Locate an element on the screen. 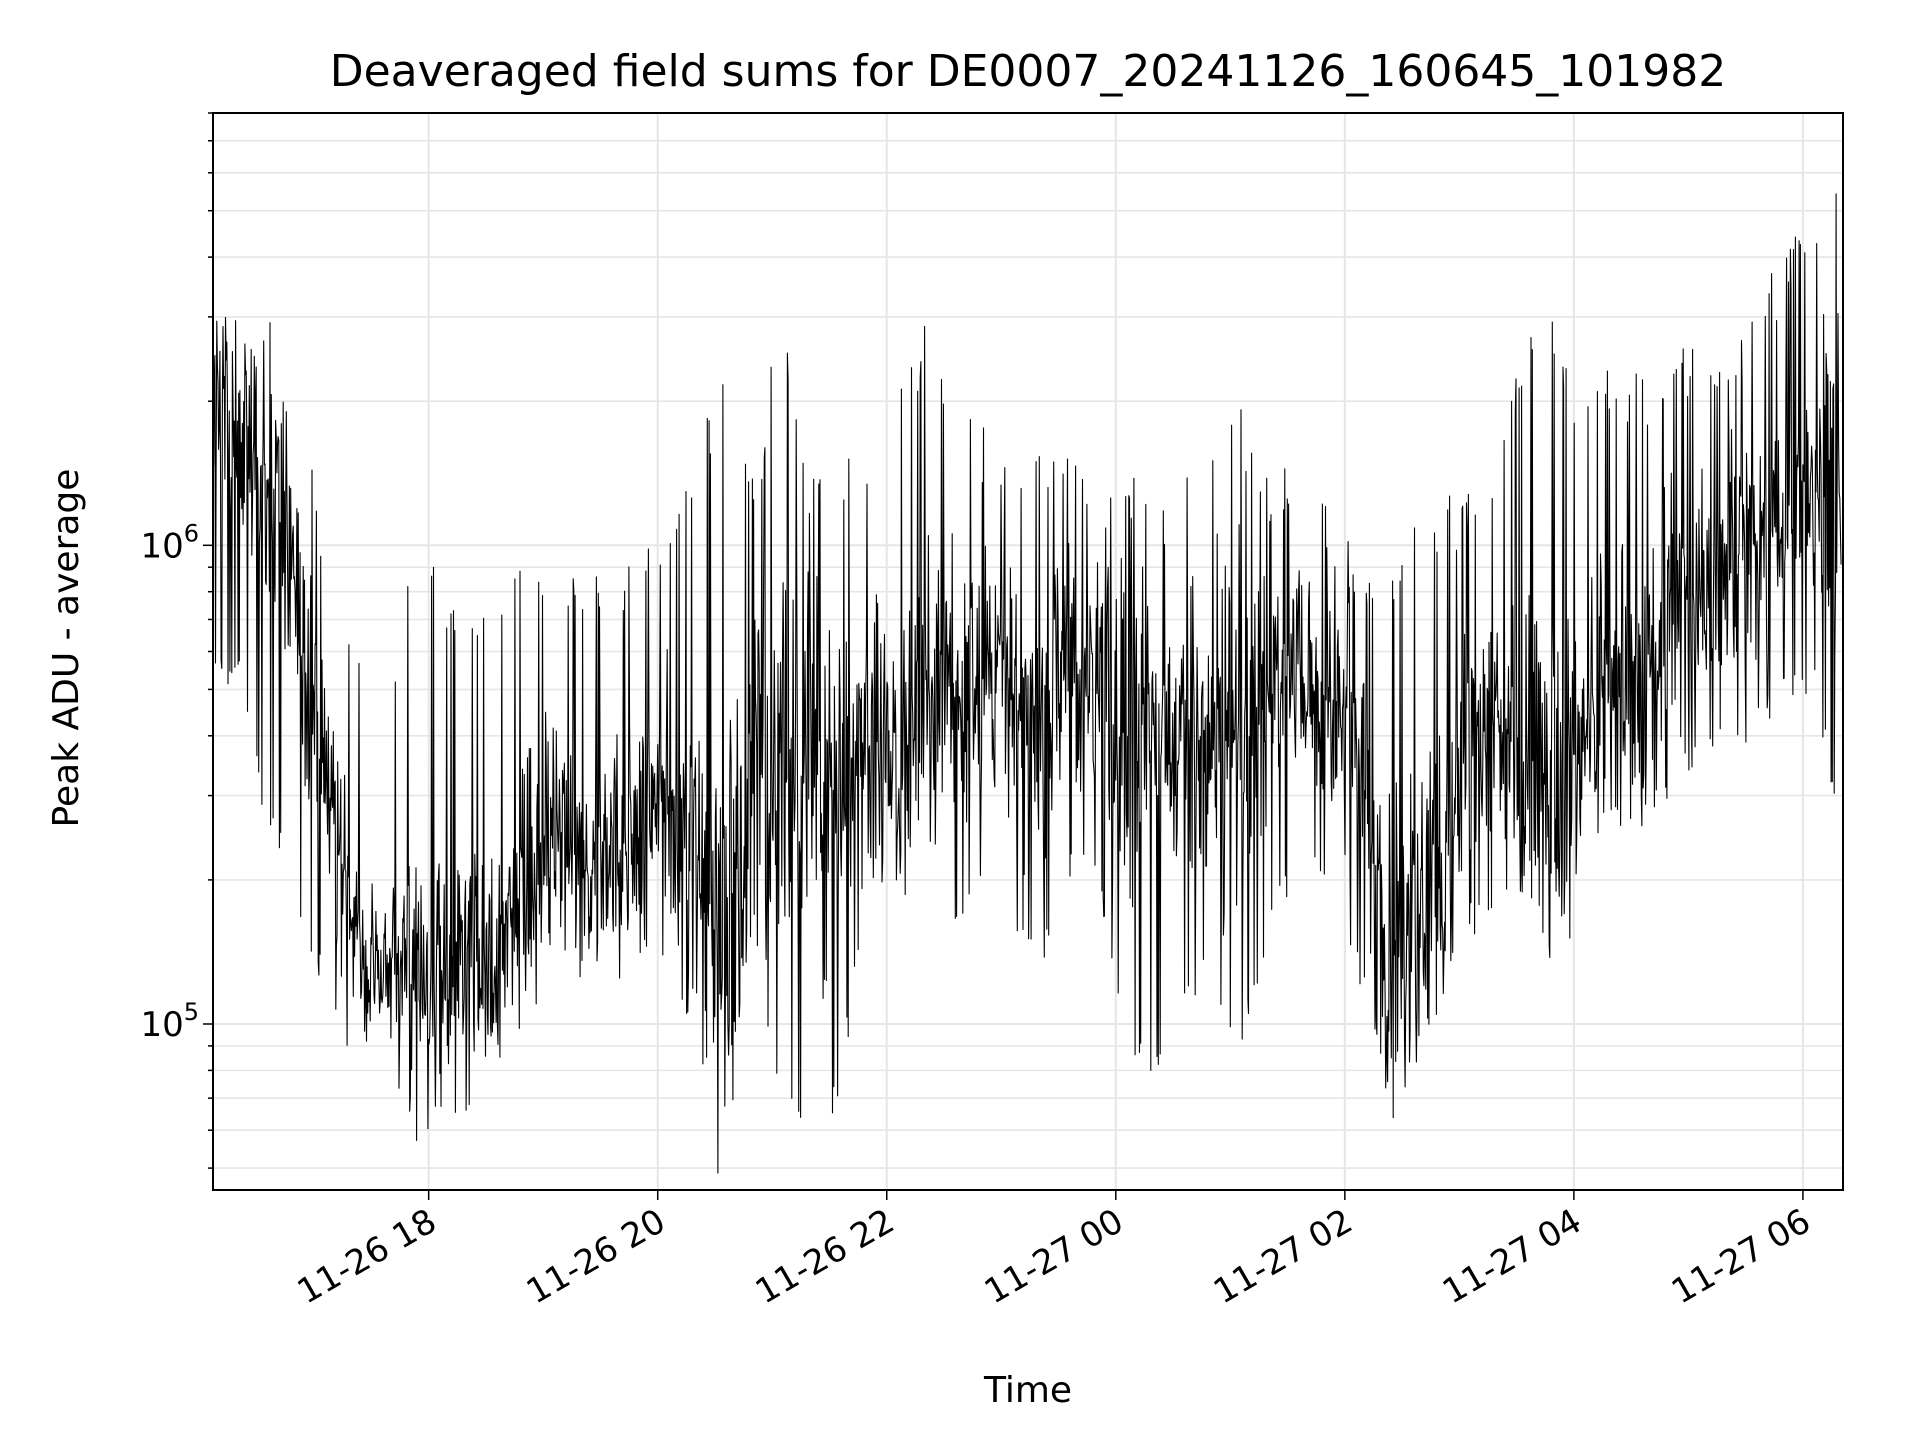  y-axis-label: Peak ADU - average is located at coordinates (66, 648).